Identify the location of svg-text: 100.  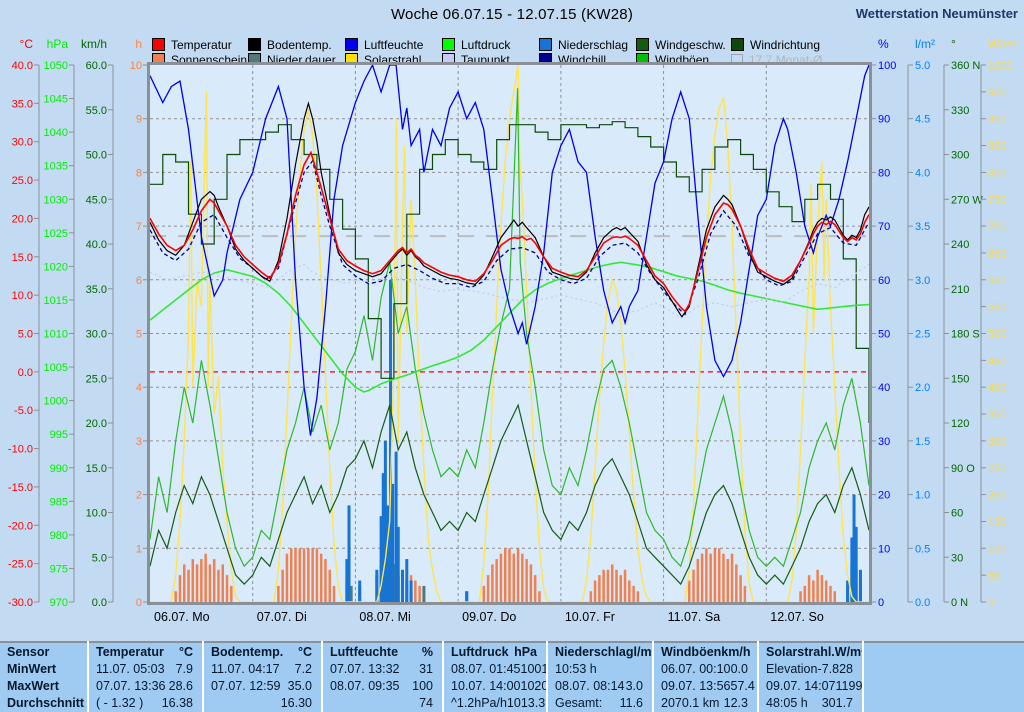
(997, 549).